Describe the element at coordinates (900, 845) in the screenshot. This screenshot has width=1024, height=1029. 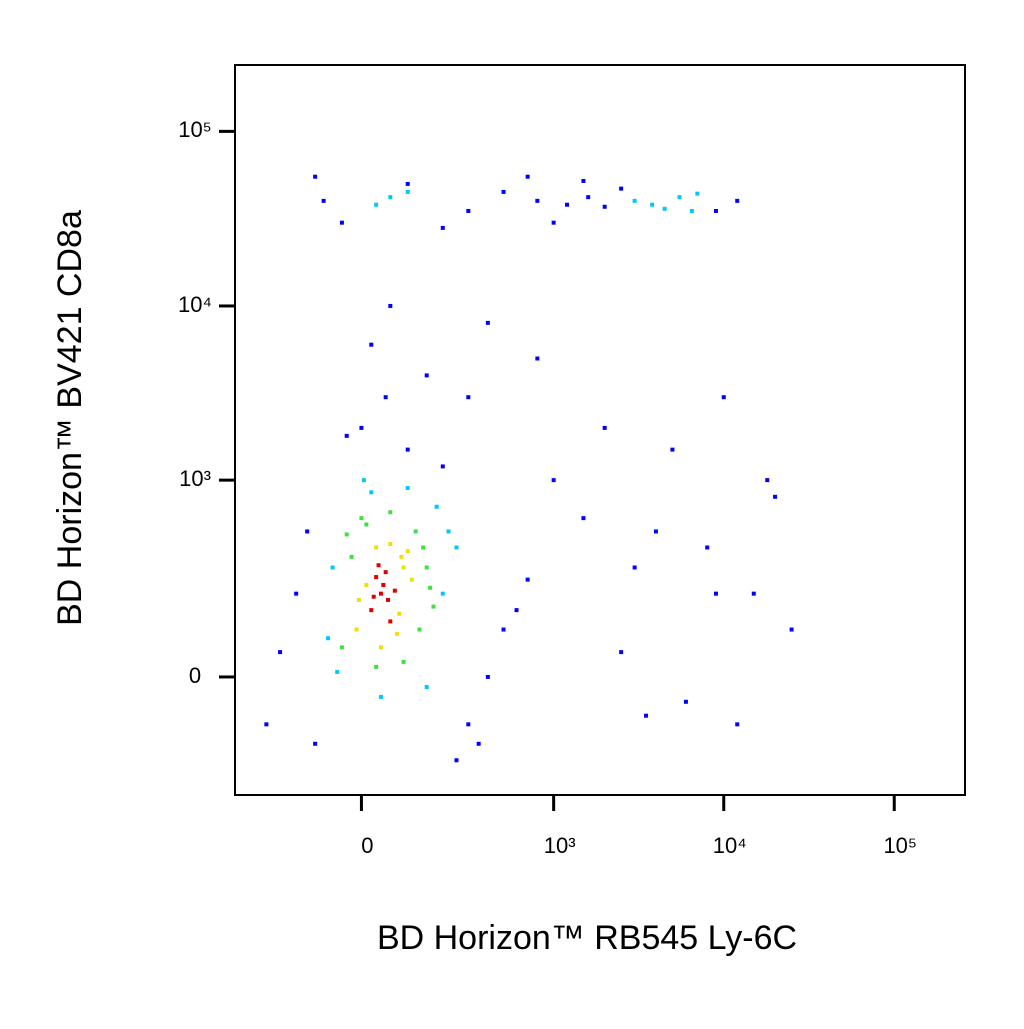
I see `x-tick-label: 10⁵` at that location.